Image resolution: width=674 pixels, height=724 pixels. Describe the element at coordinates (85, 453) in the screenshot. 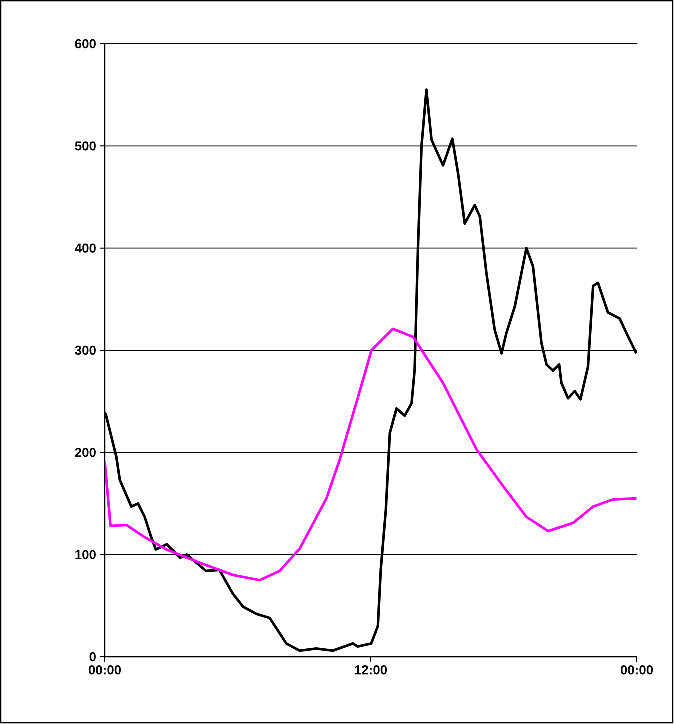

I see `y-tick-label: 200` at that location.